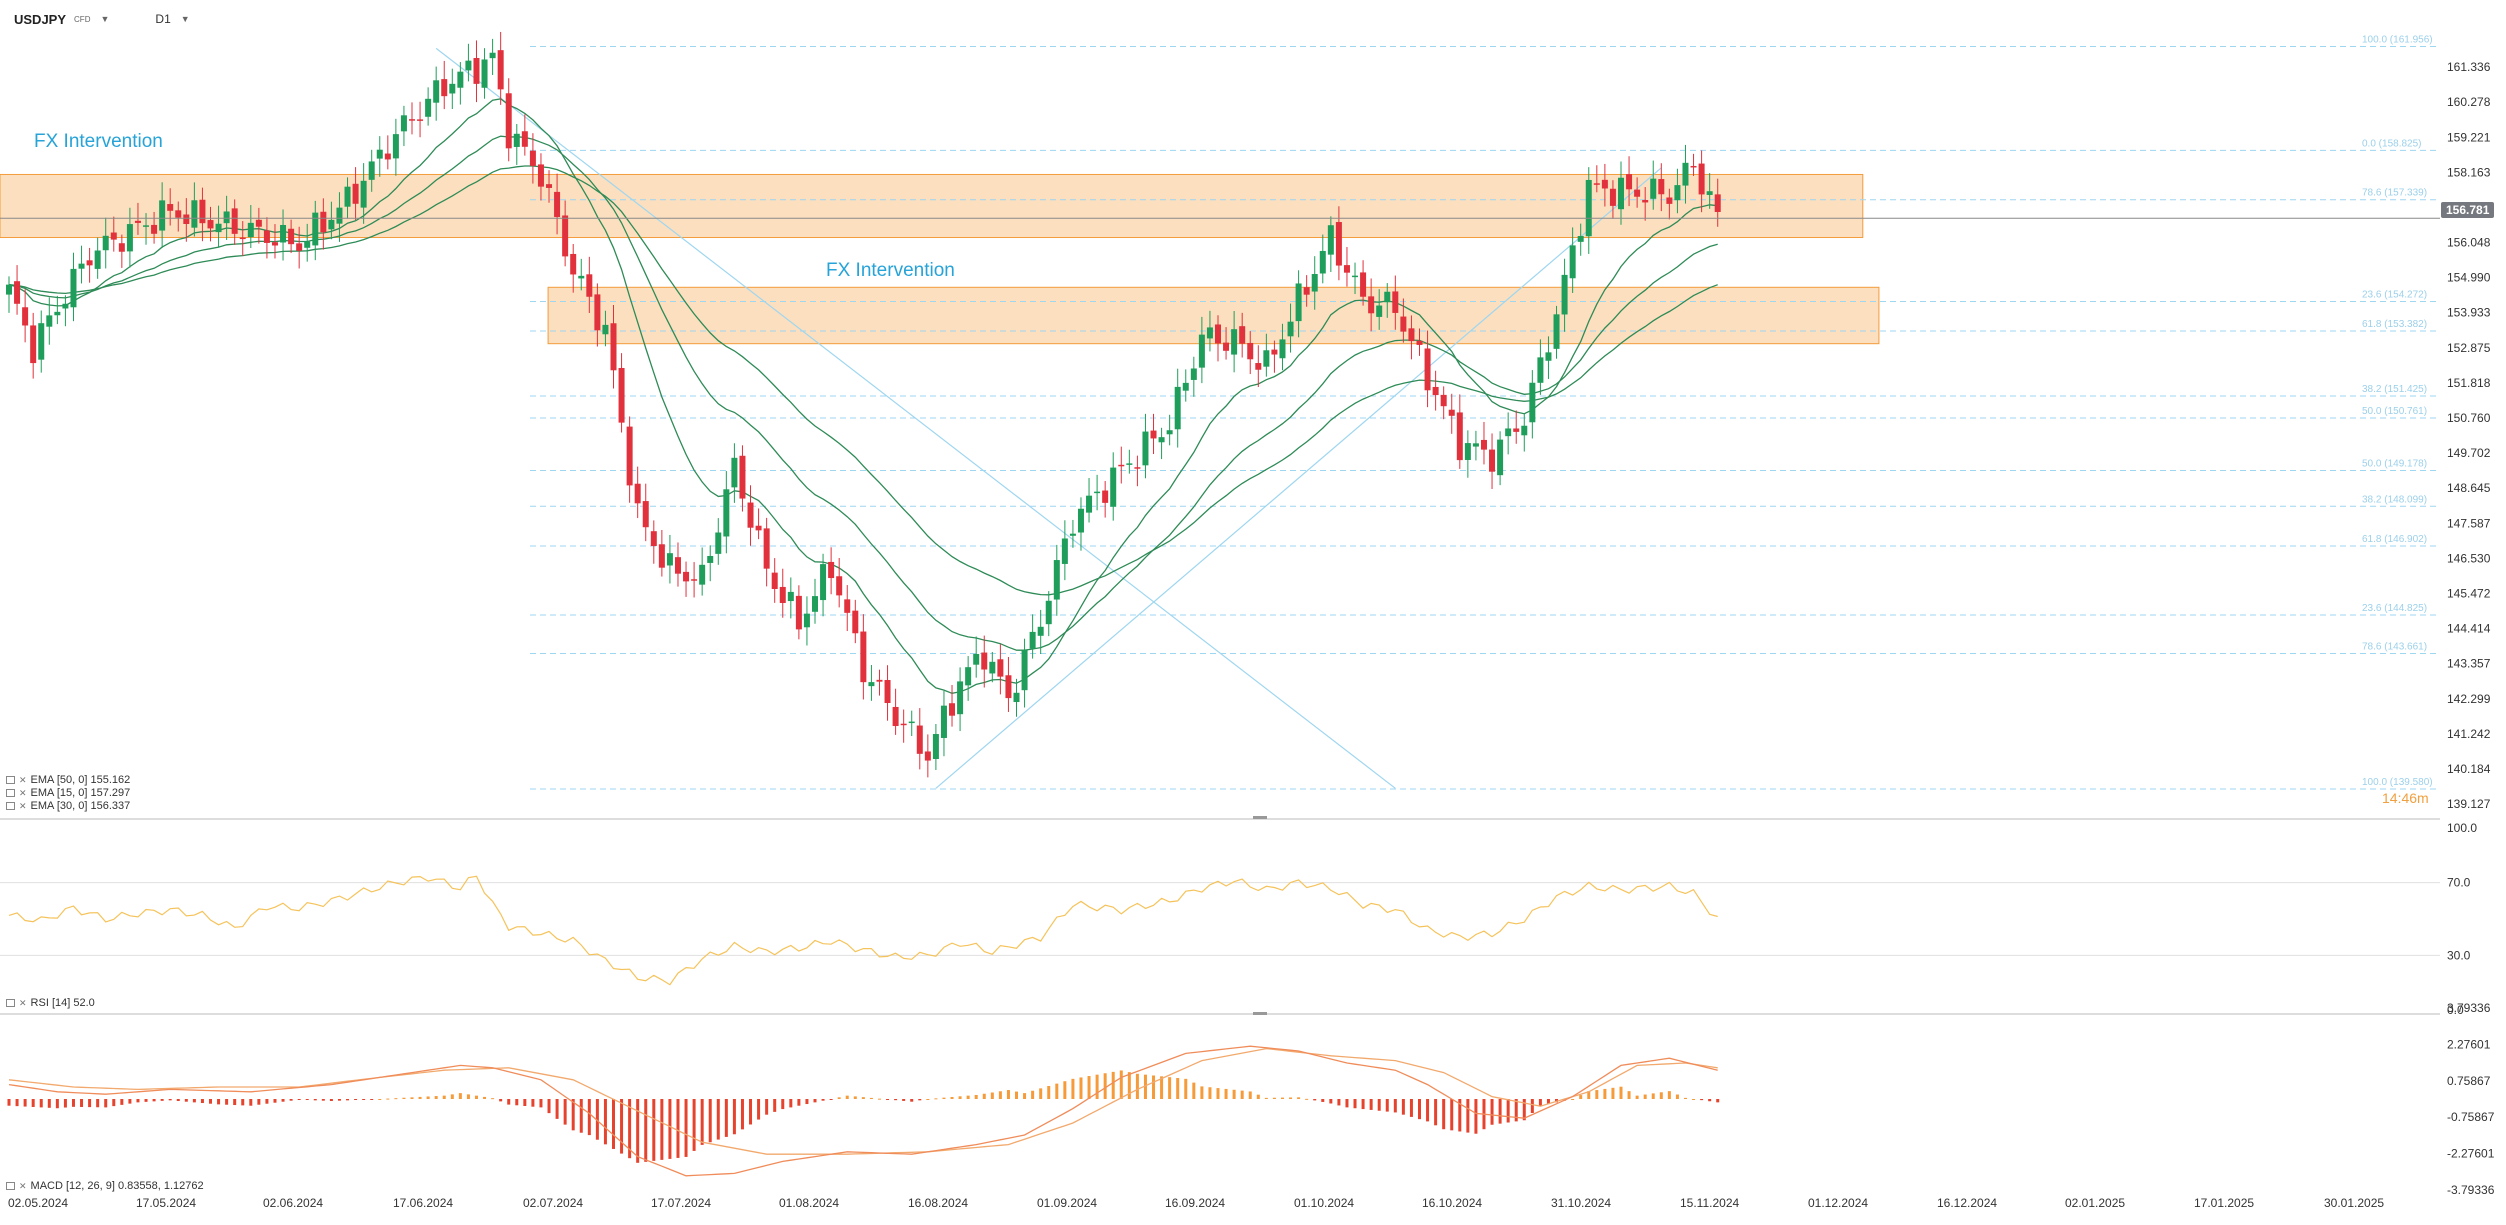 The width and height of the screenshot is (2506, 1225). I want to click on timeframe-dropdown-icon: ▼, so click(185, 19).